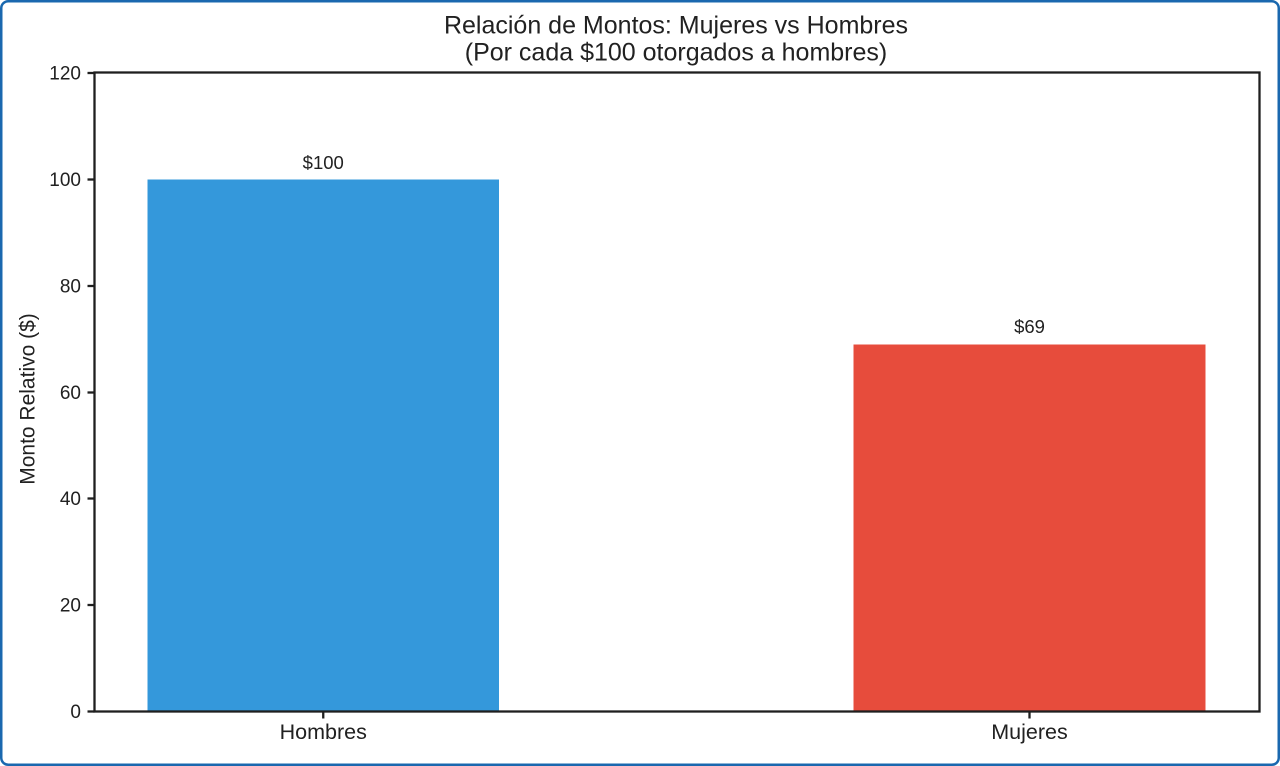  I want to click on svg-text:Relación de Montos: Mujeres vs: Relación de Montos: Mujeres vs Hombres, so click(676, 26).